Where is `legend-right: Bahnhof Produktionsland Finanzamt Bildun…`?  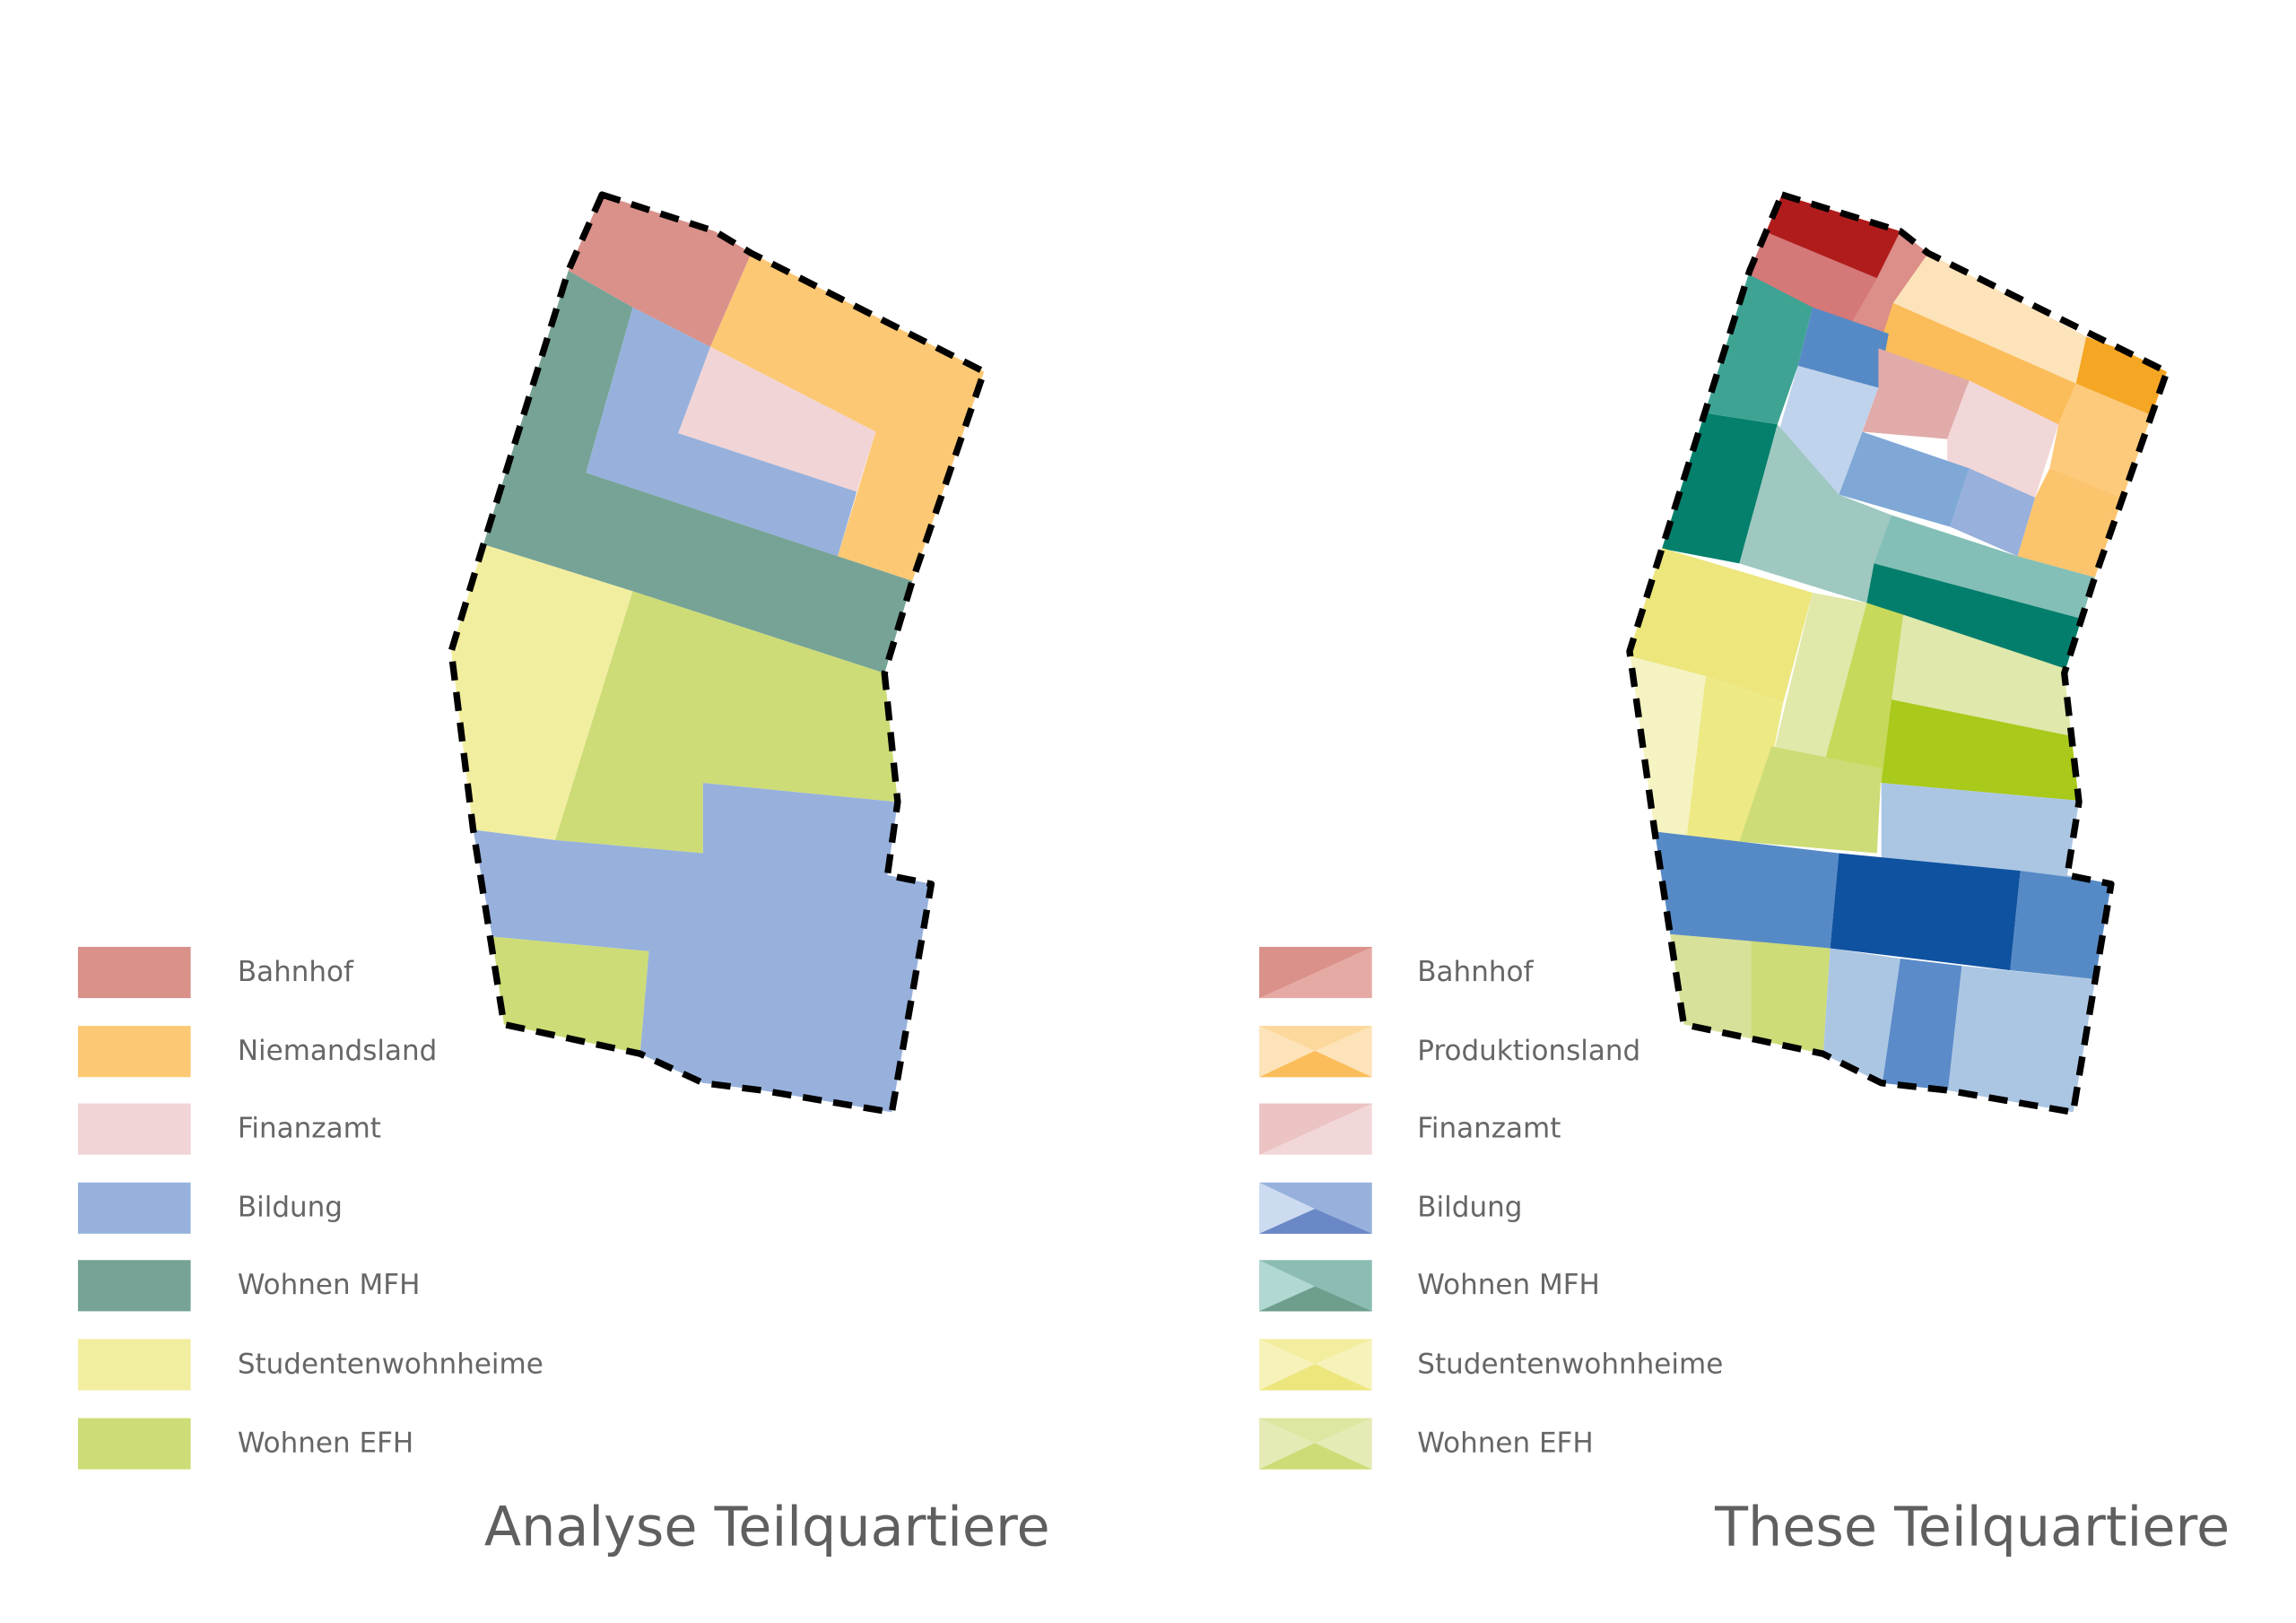
legend-right: Bahnhof Produktionsland Finanzamt Bildun… is located at coordinates (1570, 1208).